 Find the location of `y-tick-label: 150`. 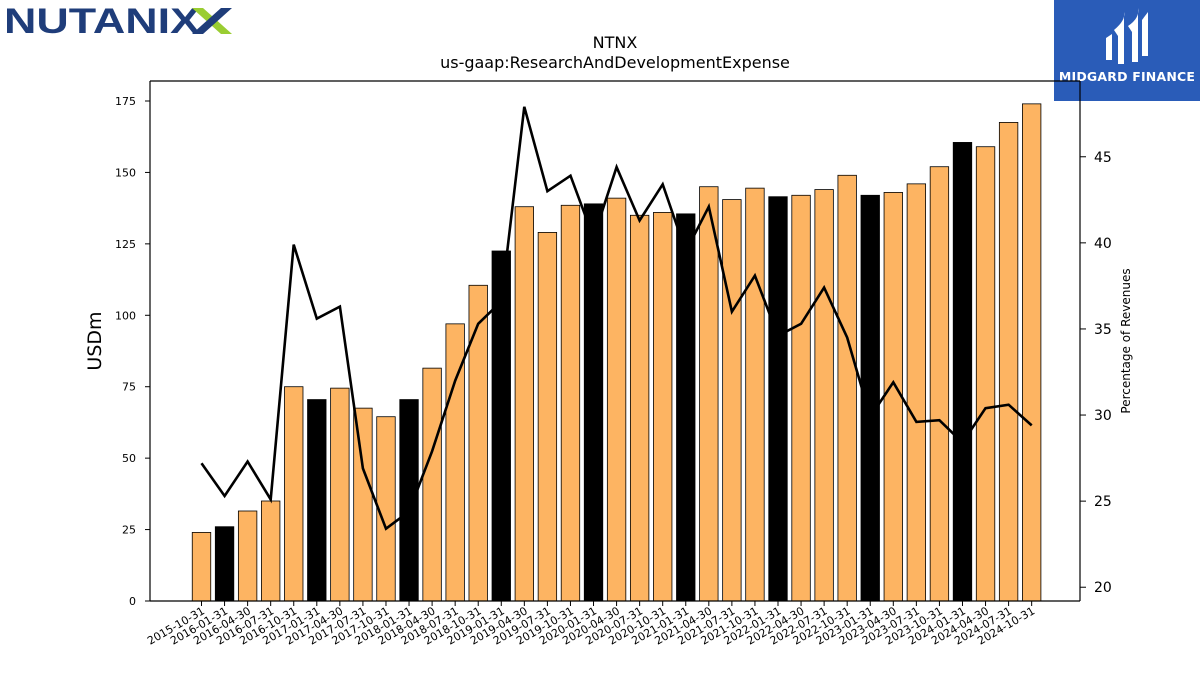

y-tick-label: 150 is located at coordinates (125, 172).